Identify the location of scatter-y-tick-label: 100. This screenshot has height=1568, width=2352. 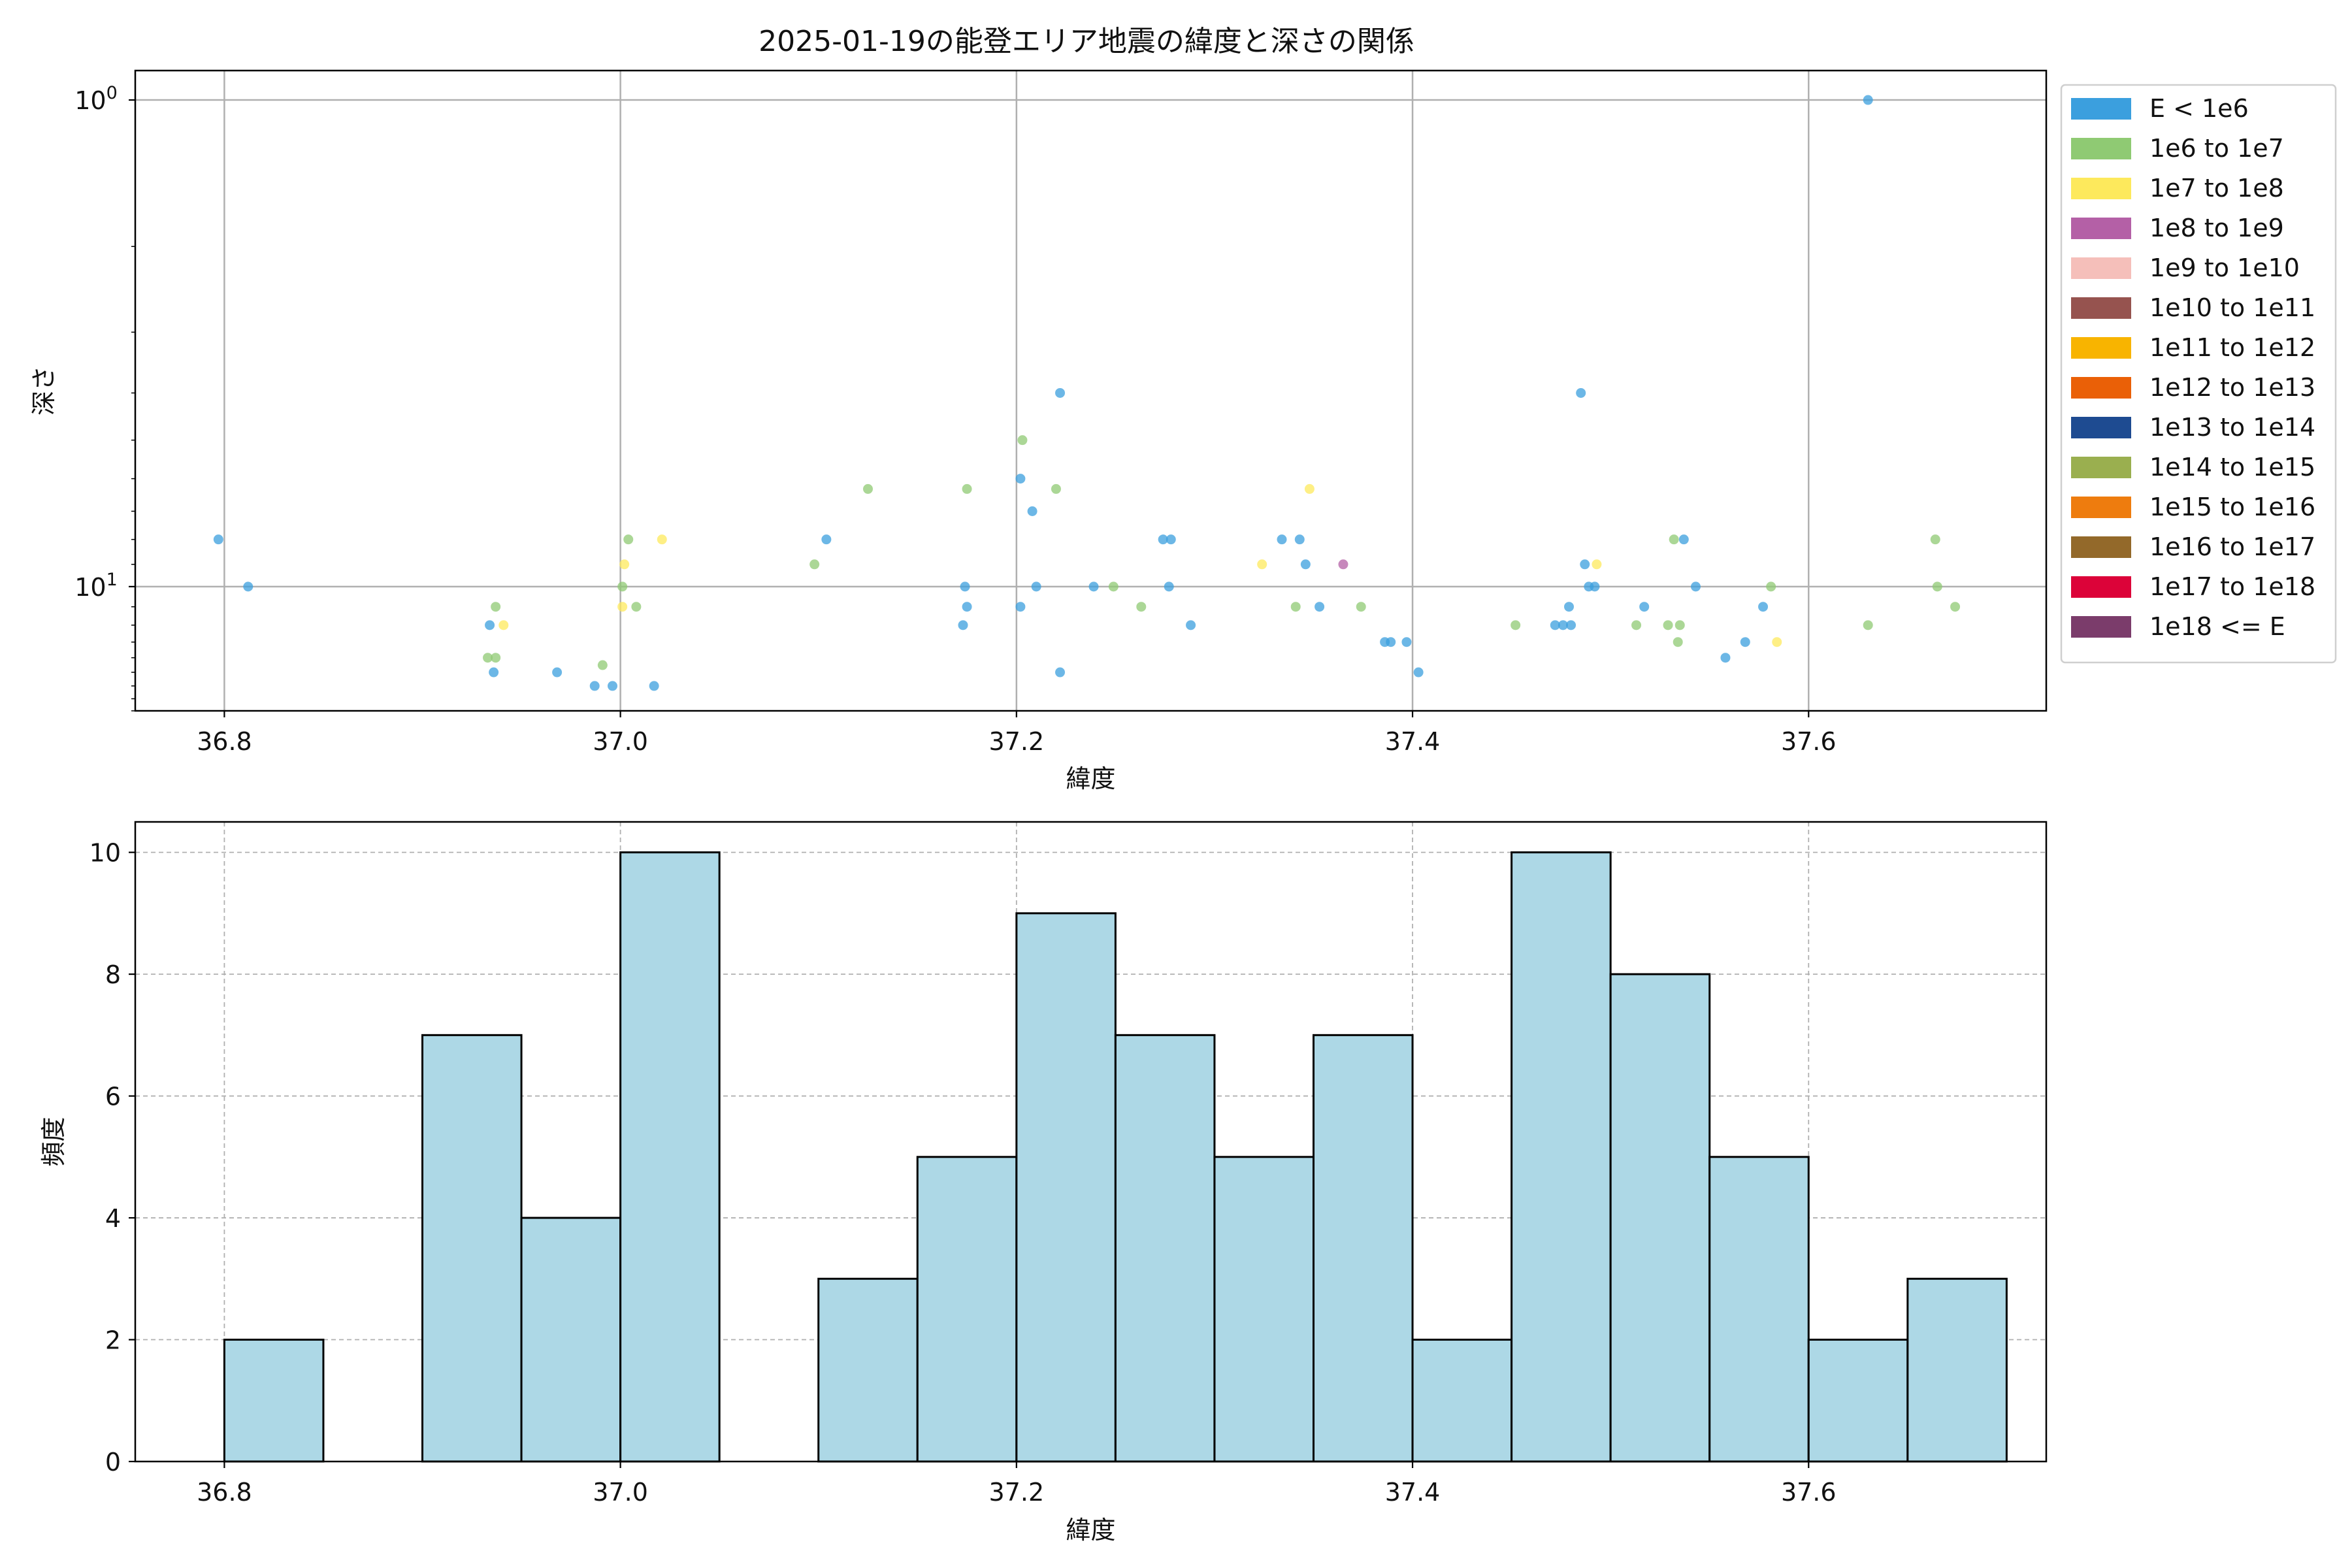
(96, 99).